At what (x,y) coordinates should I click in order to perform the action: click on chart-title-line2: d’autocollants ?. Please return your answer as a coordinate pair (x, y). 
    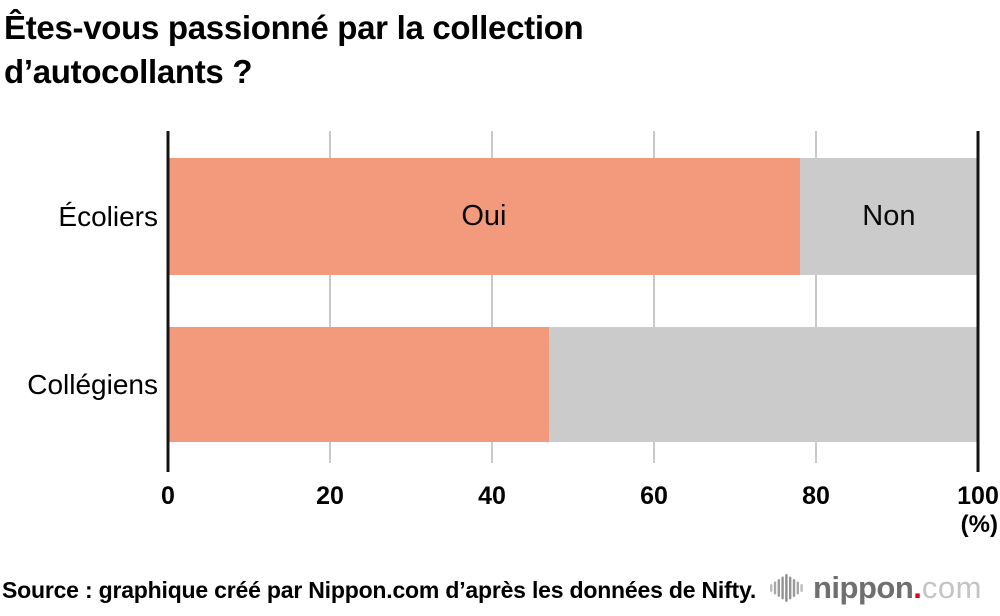
    Looking at the image, I should click on (128, 71).